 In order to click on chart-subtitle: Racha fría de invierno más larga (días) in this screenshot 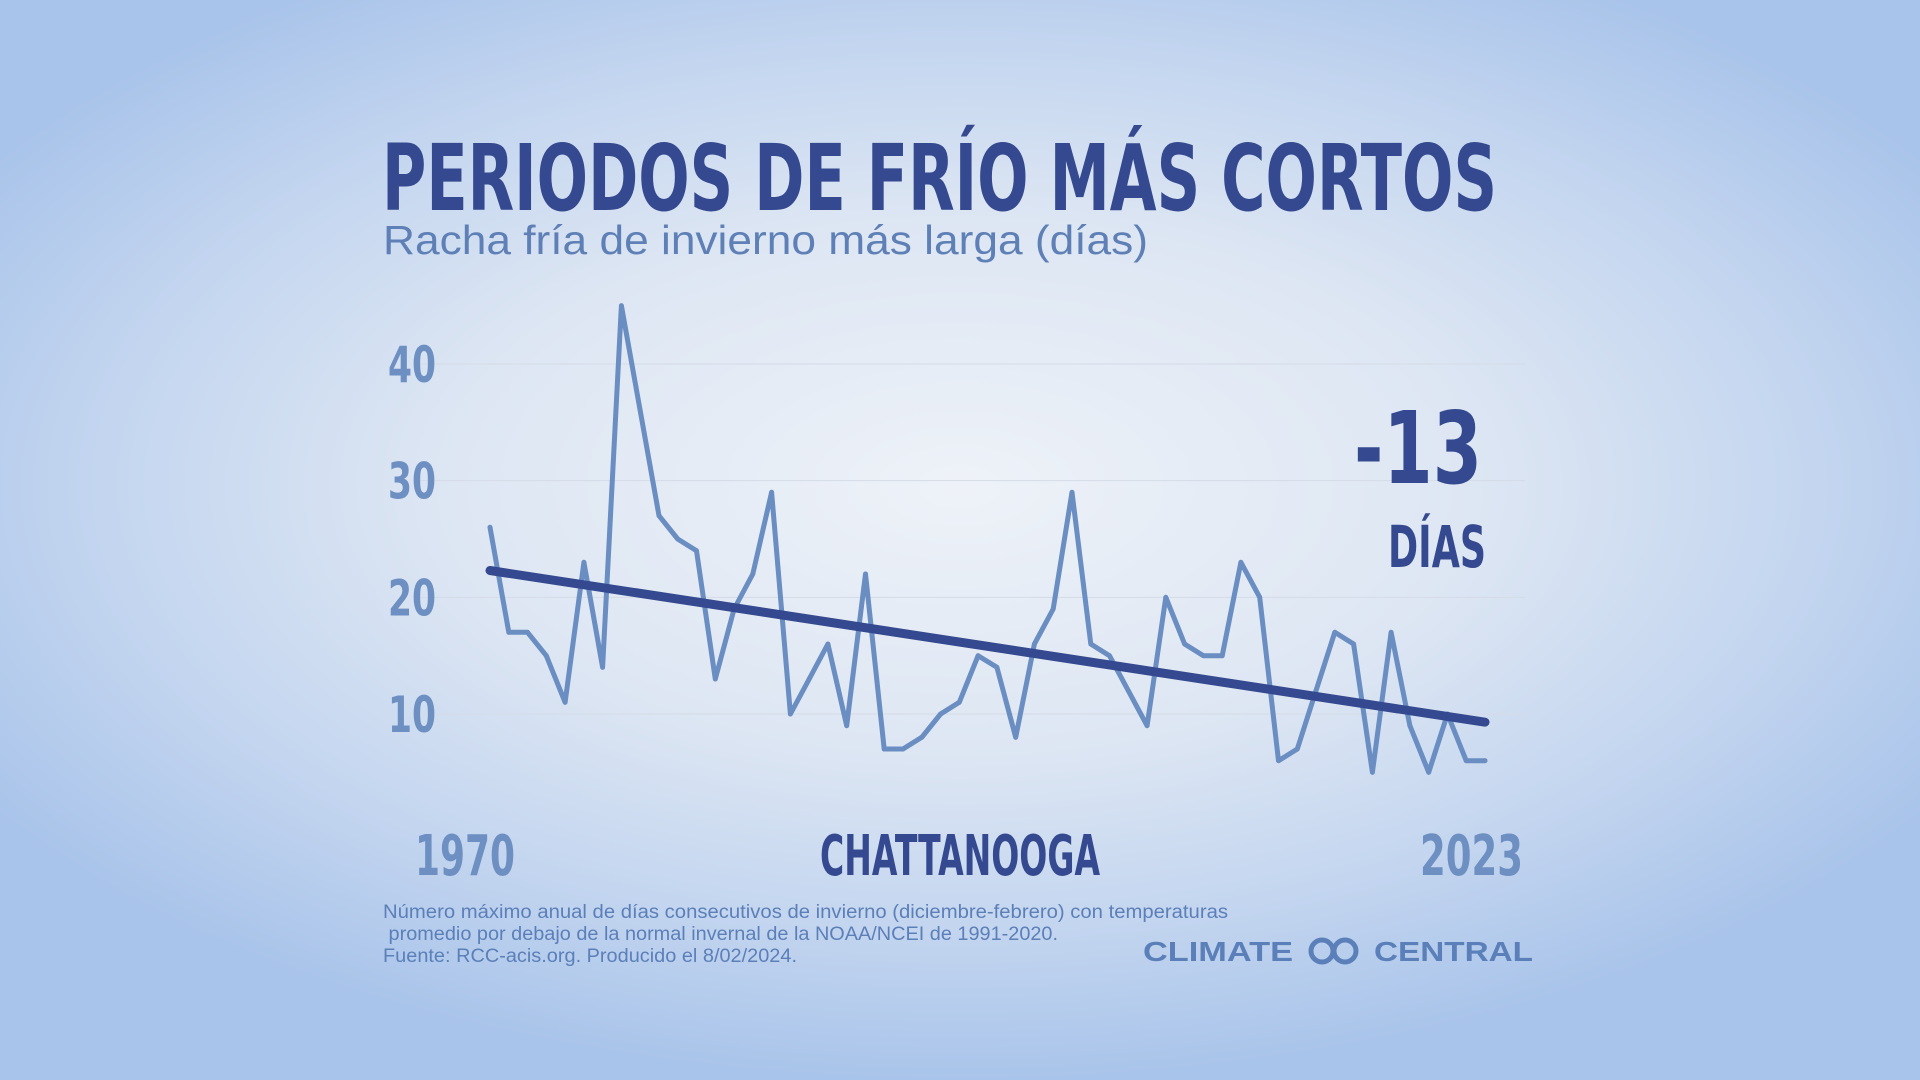, I will do `click(765, 240)`.